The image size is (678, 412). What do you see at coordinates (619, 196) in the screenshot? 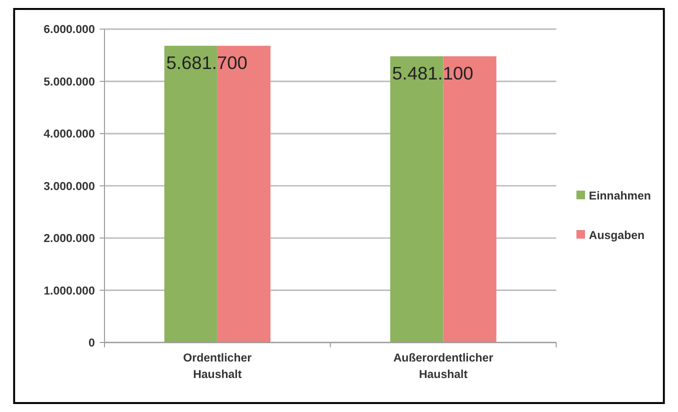
I see `legend-label: Einnahmen` at bounding box center [619, 196].